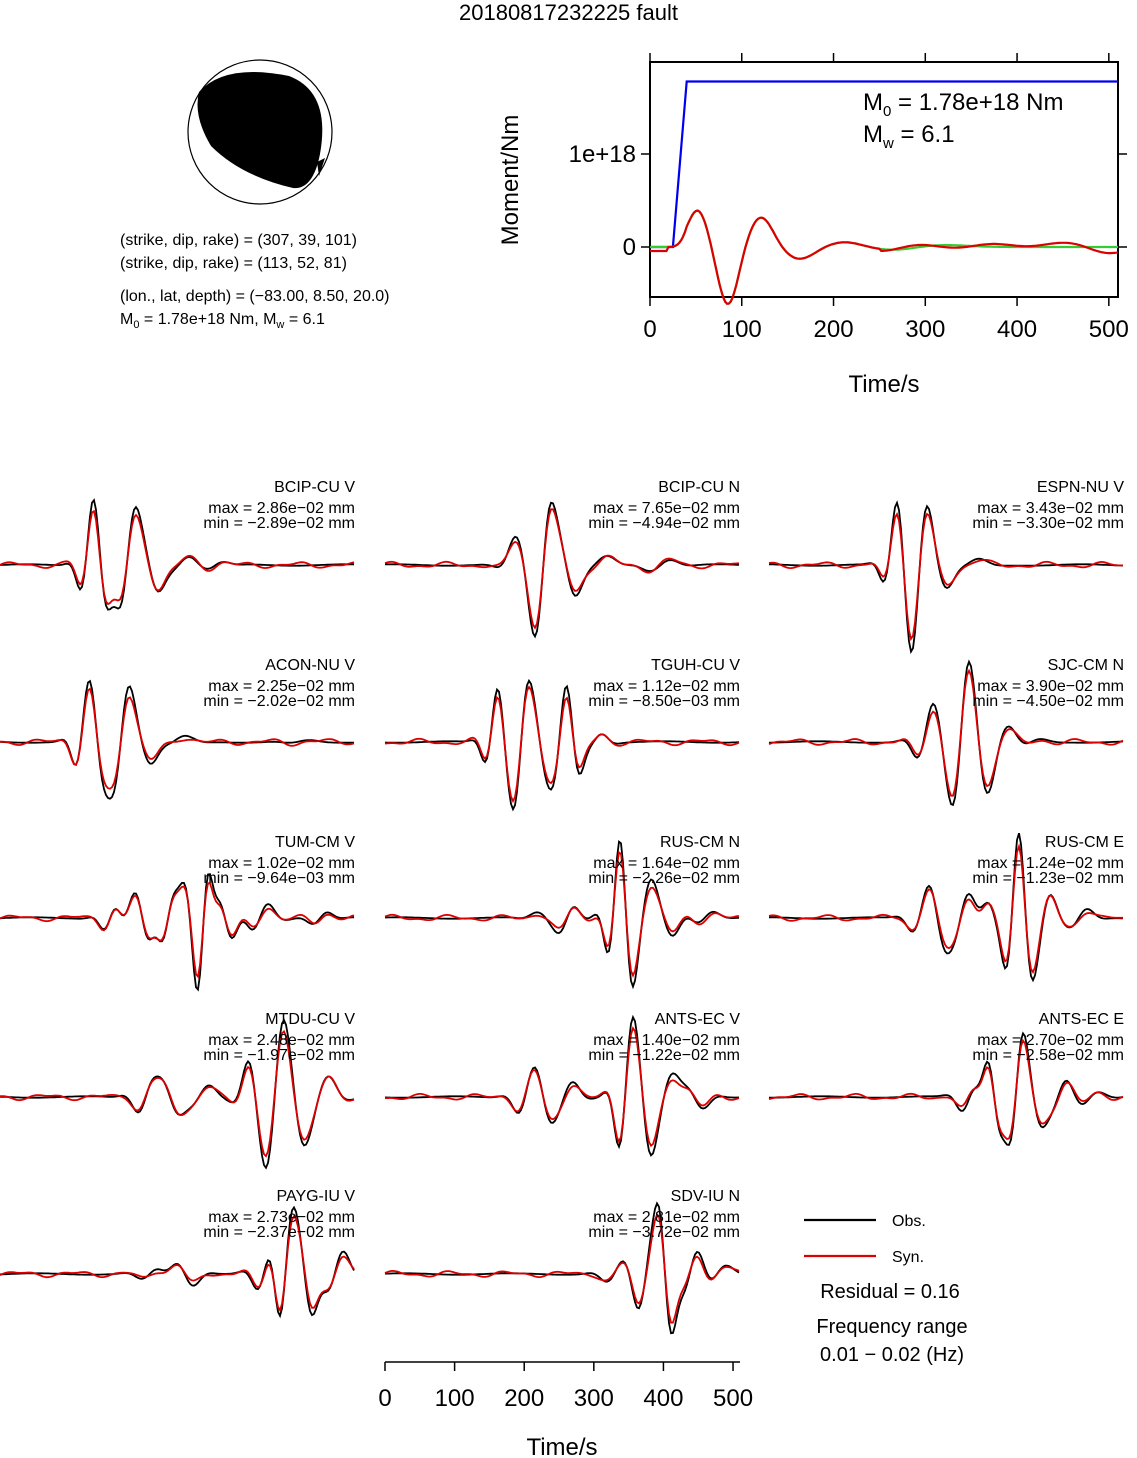 This screenshot has height=1458, width=1137. What do you see at coordinates (666, 686) in the screenshot?
I see `max-label: max = 1.12e−02 mm` at bounding box center [666, 686].